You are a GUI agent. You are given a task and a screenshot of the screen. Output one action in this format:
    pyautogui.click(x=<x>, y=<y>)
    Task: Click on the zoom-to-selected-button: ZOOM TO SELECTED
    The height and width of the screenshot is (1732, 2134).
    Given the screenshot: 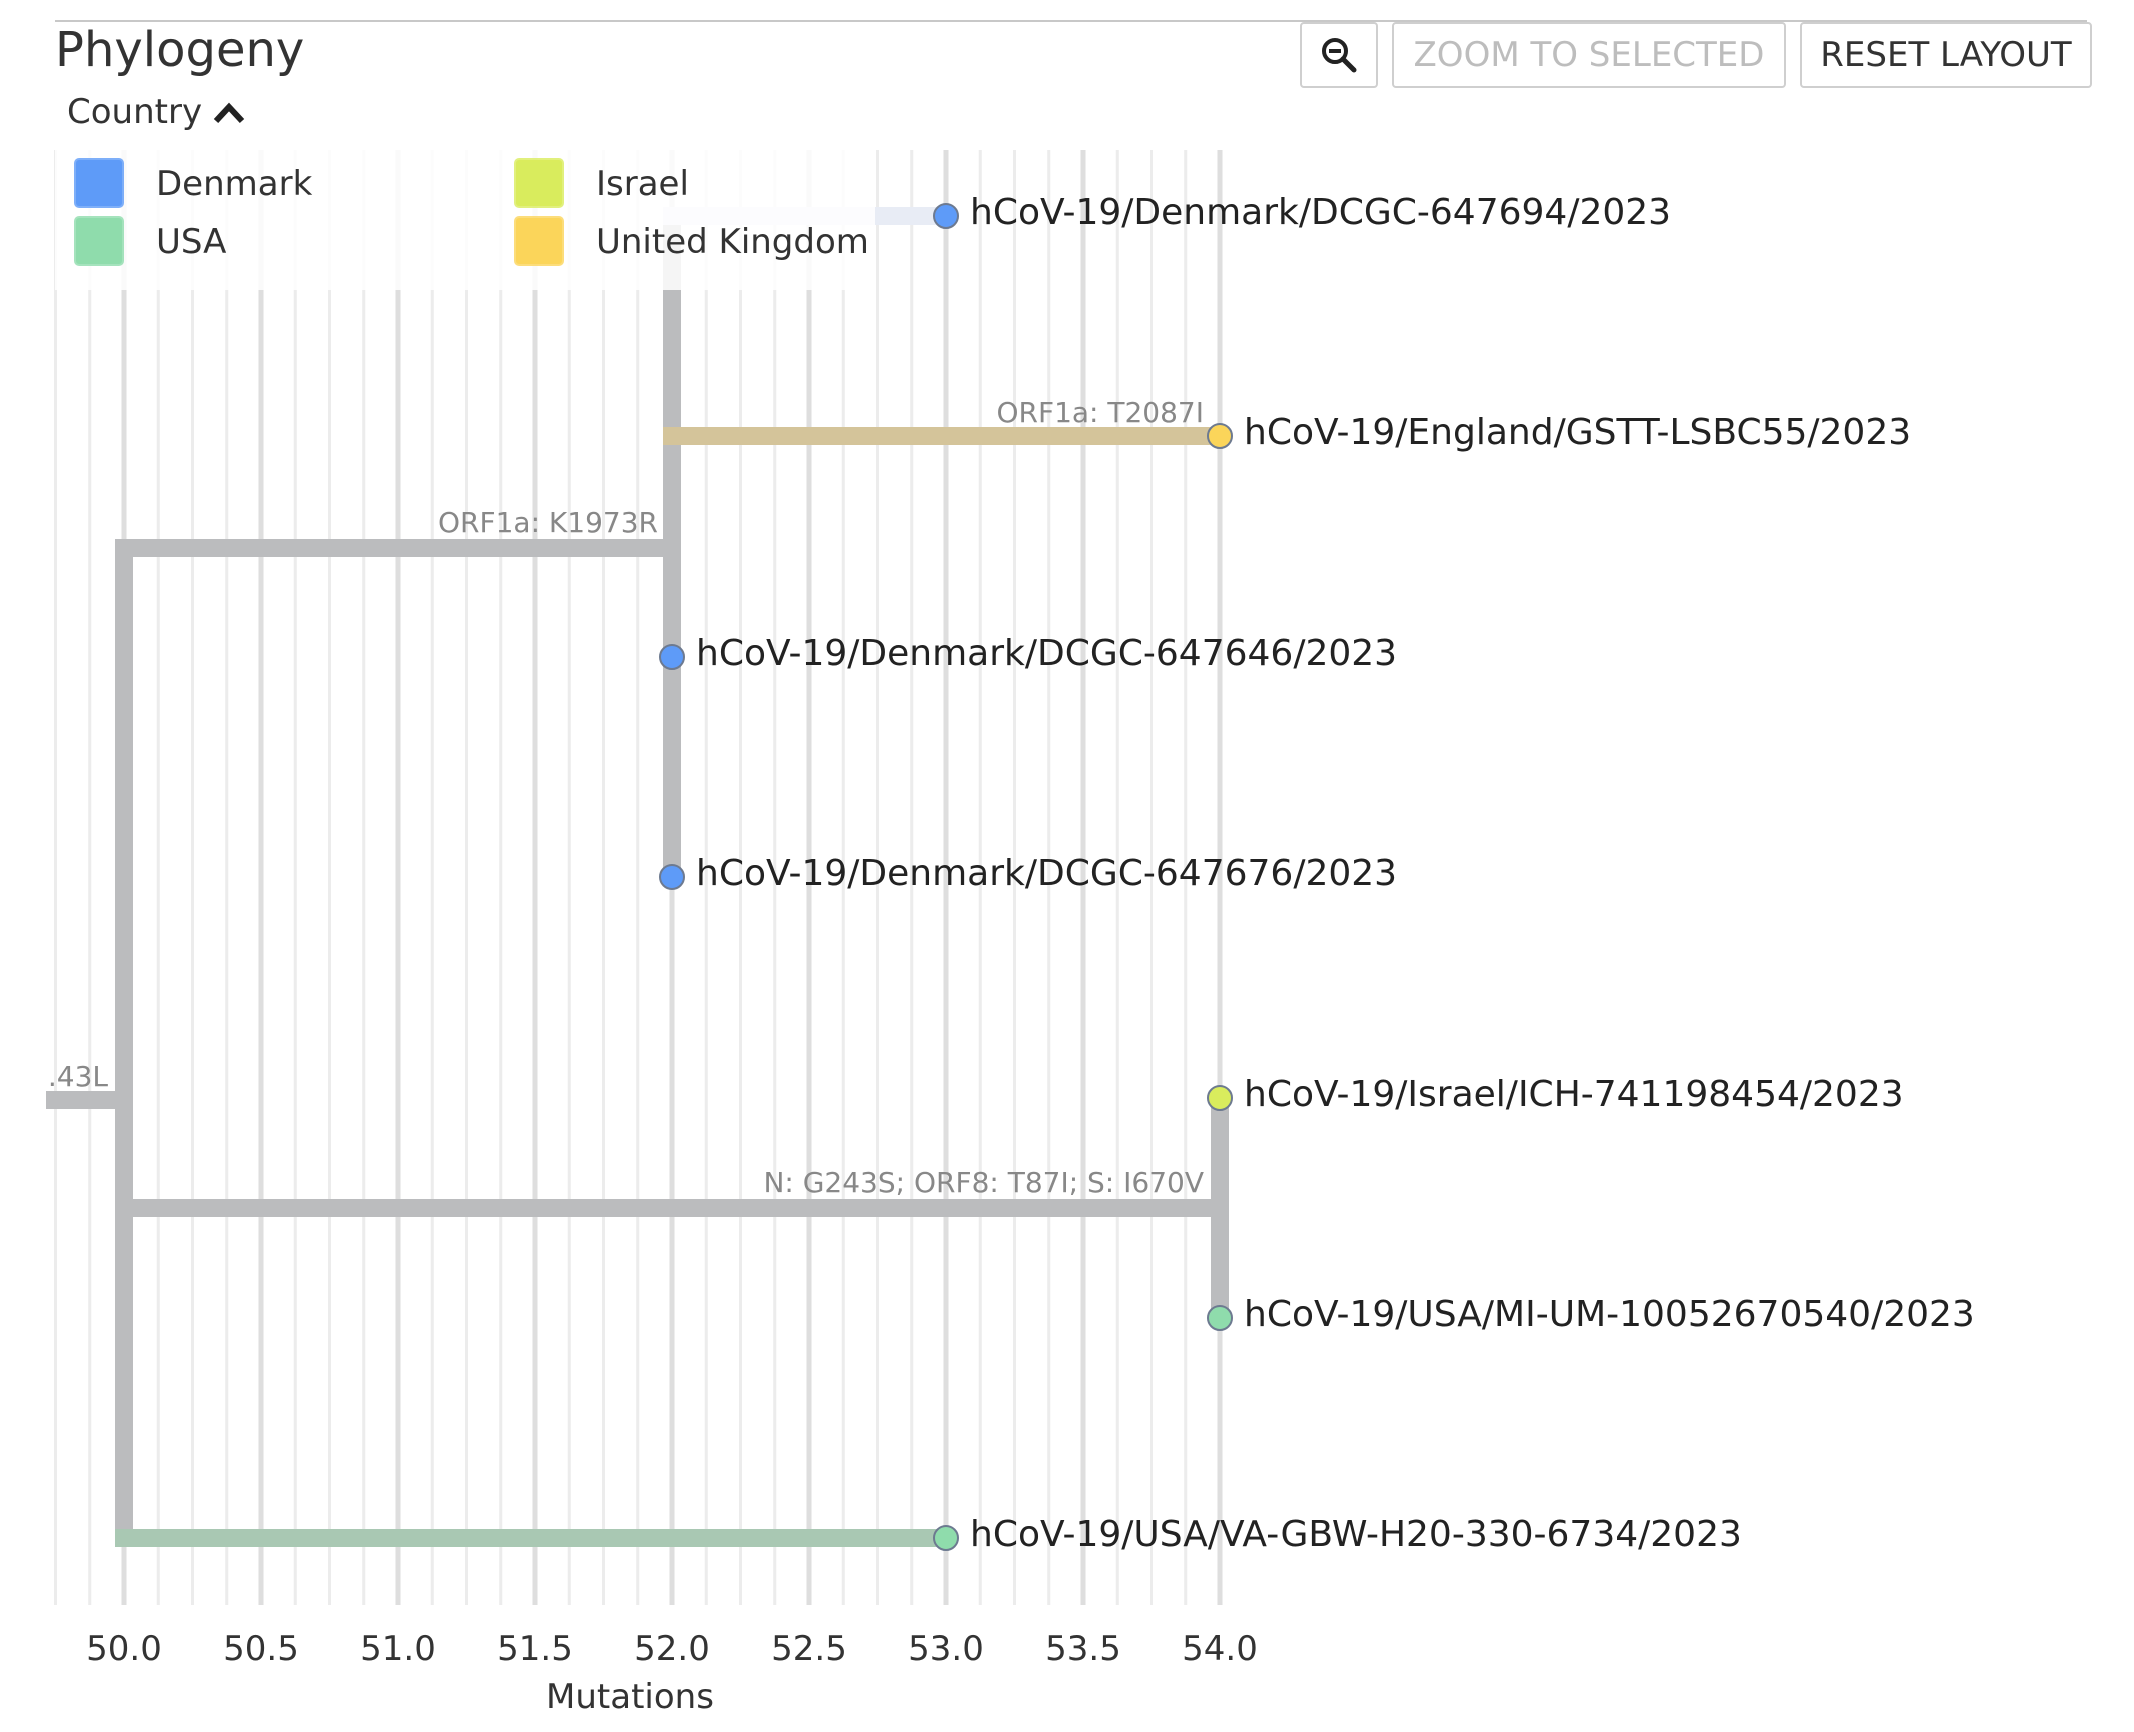 What is the action you would take?
    pyautogui.click(x=1589, y=55)
    